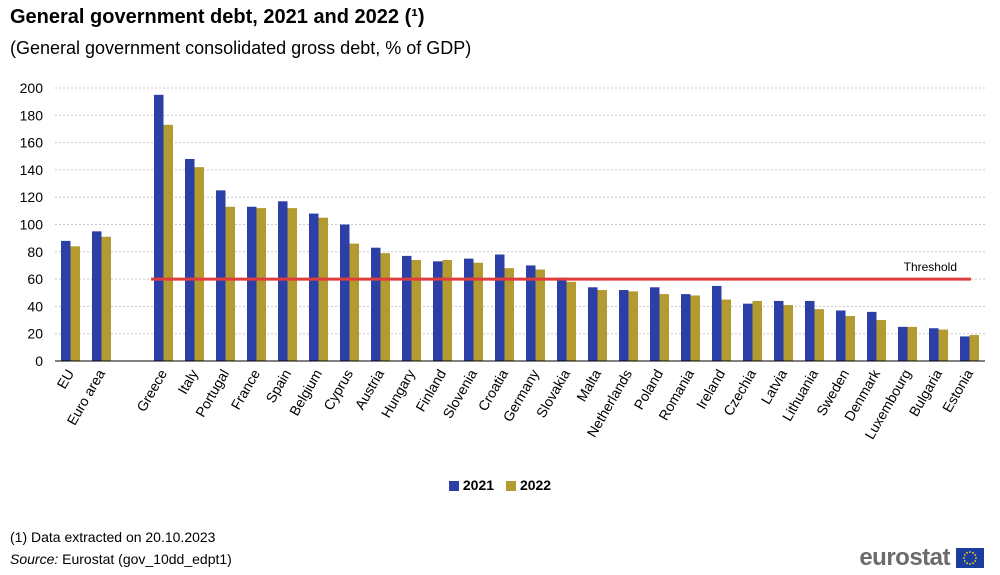  Describe the element at coordinates (278, 386) in the screenshot. I see `x-category-label: Spain` at that location.